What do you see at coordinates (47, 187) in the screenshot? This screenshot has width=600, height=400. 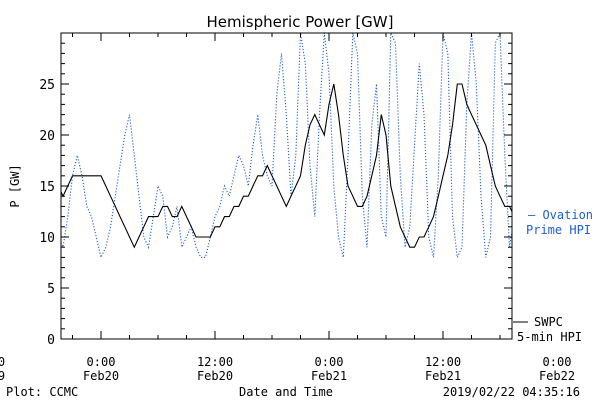 I see `y-tick-label: 15` at bounding box center [47, 187].